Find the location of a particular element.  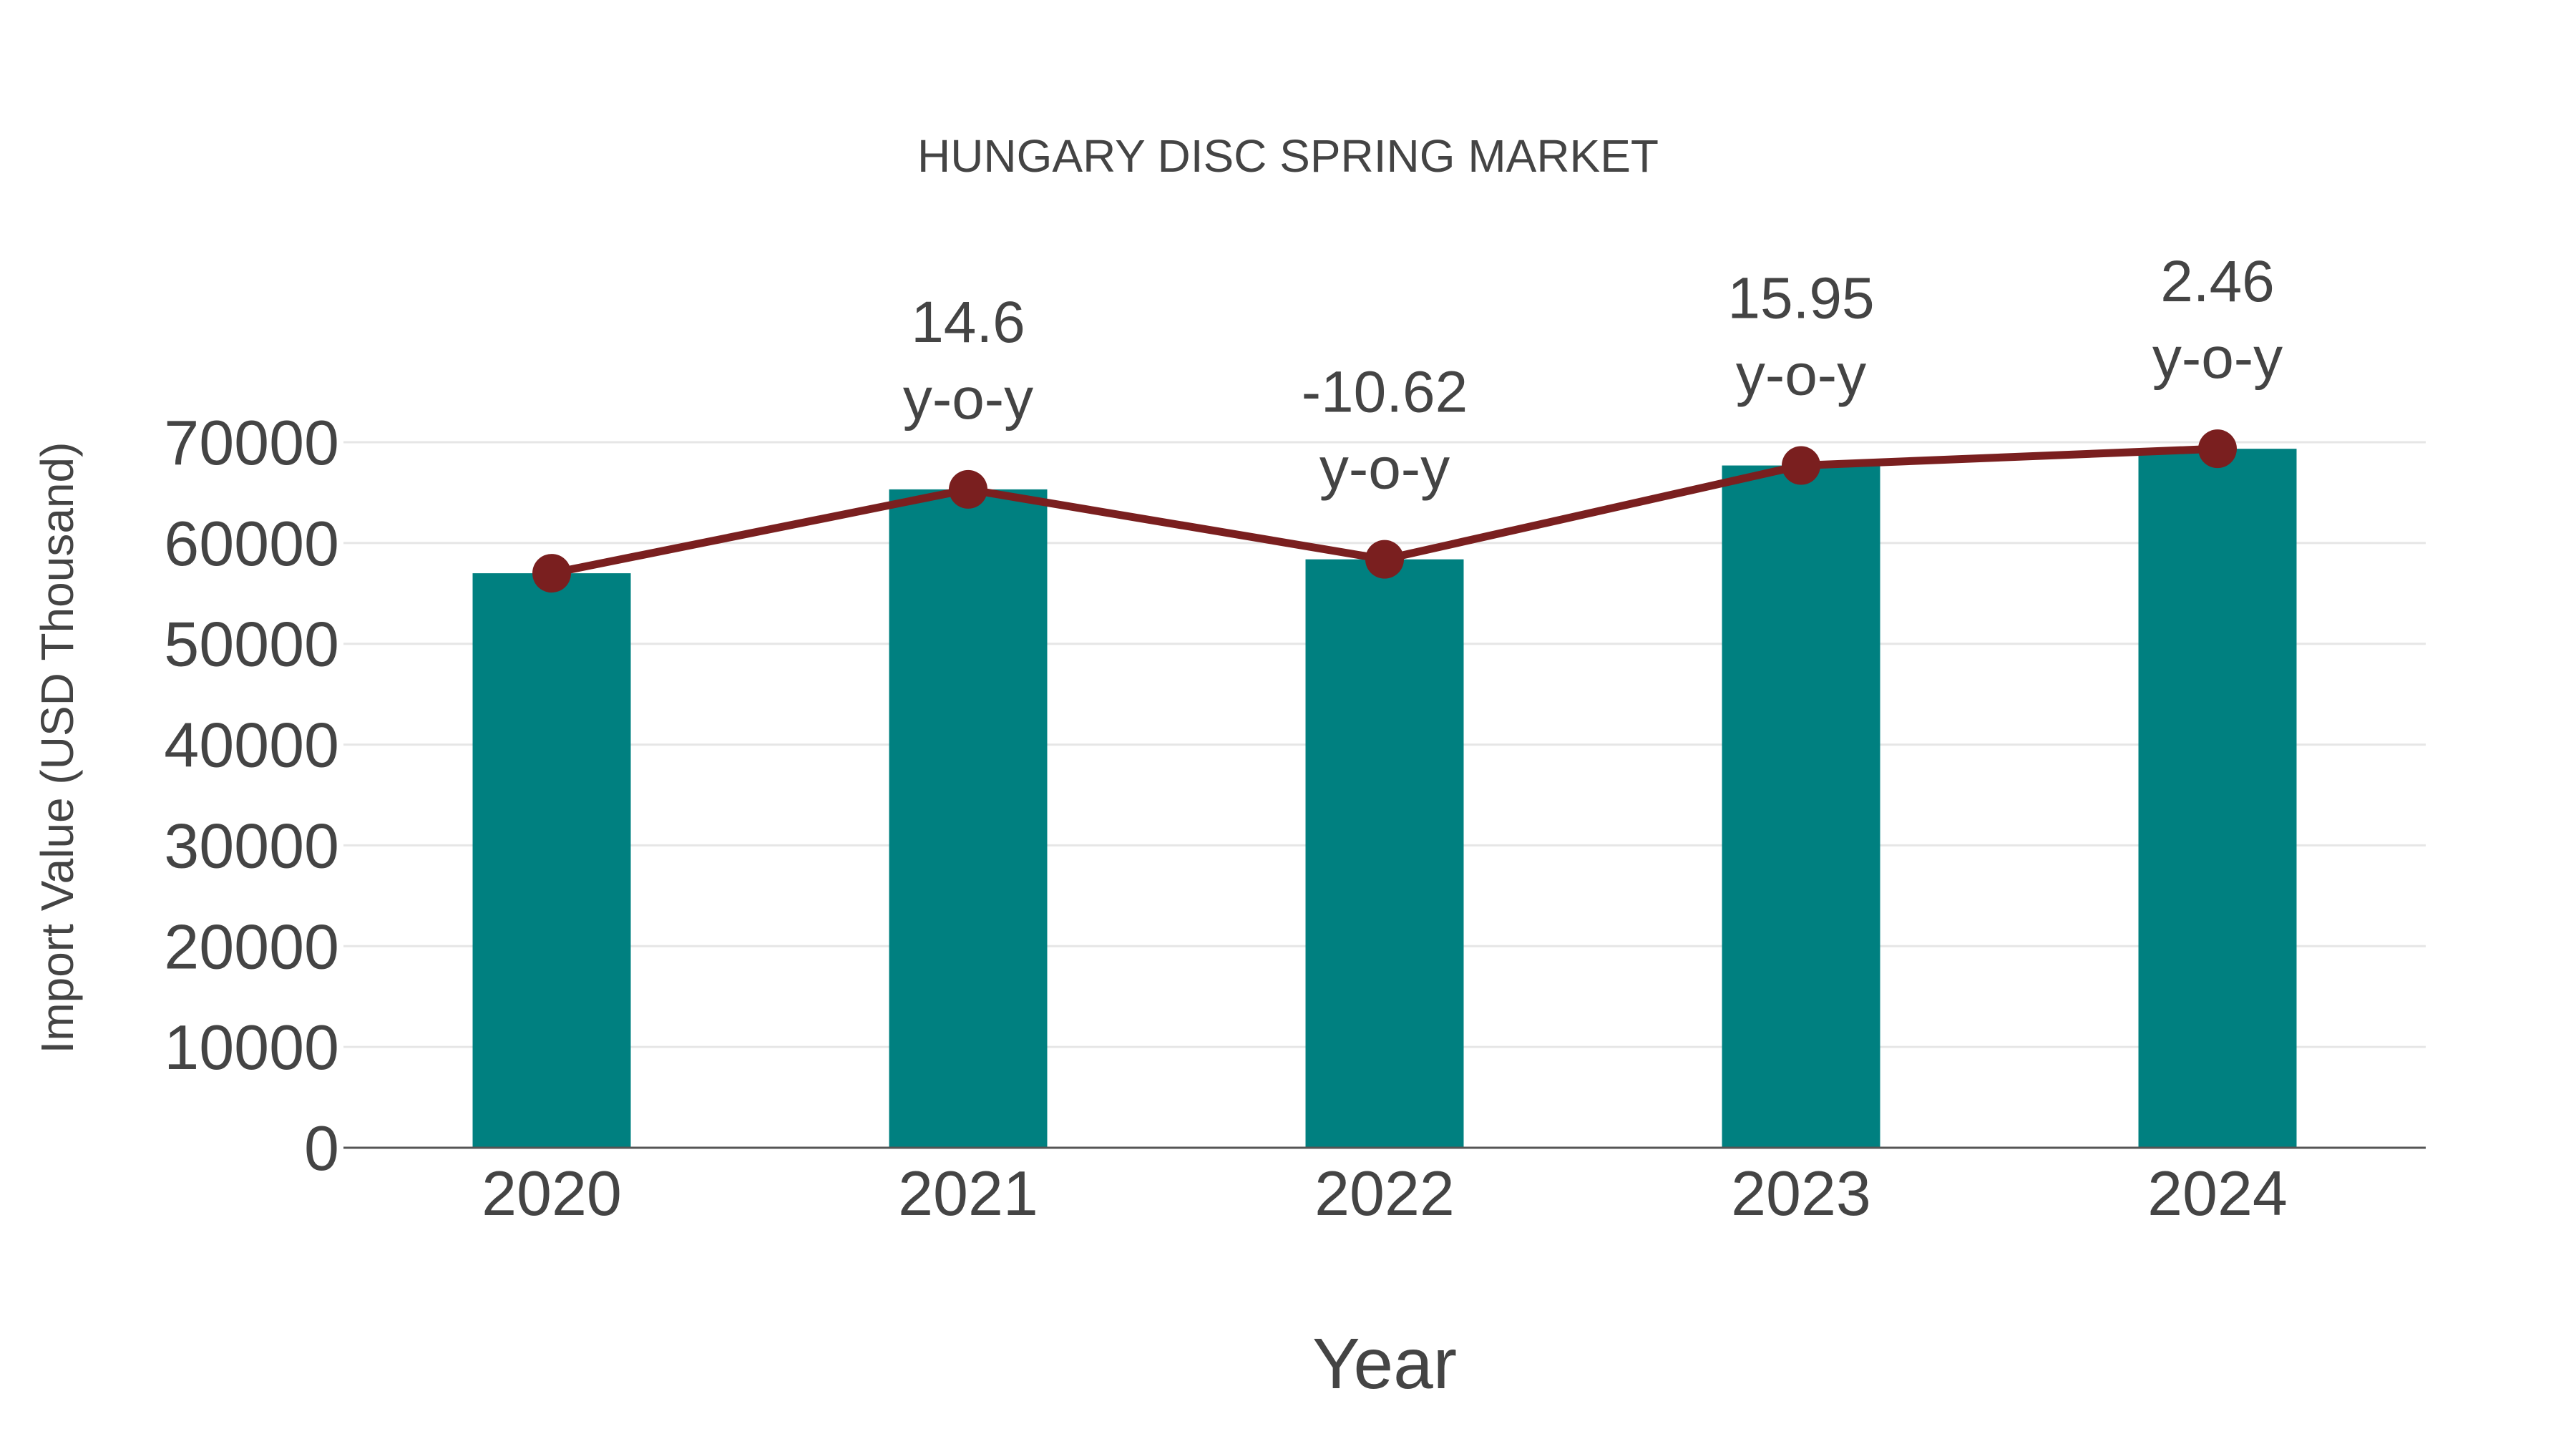

chart-title: HUNGARY DISC SPRING MARKET is located at coordinates (1288, 156).